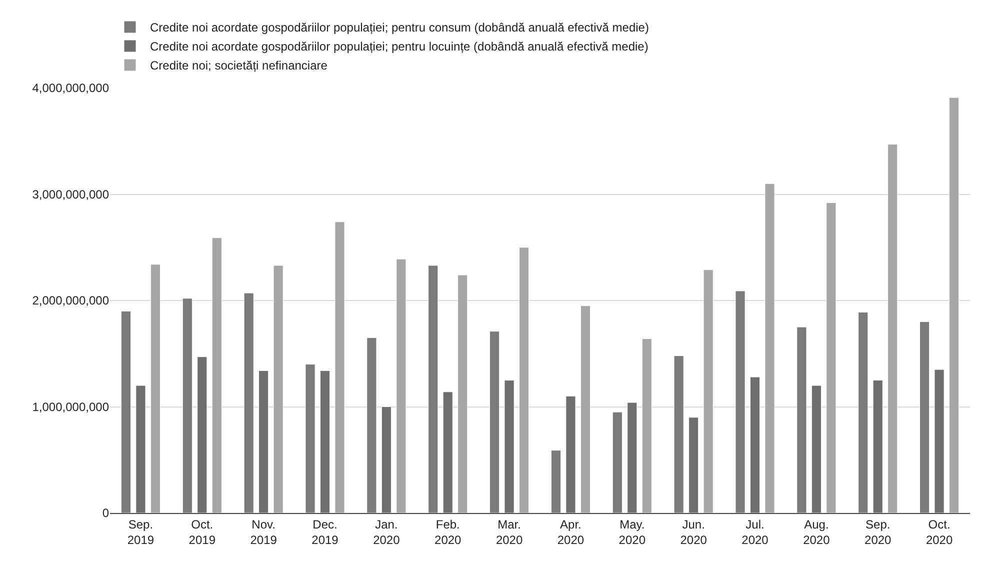 Image resolution: width=985 pixels, height=563 pixels. What do you see at coordinates (939, 532) in the screenshot?
I see `x-tick-label: Oct. 2020` at bounding box center [939, 532].